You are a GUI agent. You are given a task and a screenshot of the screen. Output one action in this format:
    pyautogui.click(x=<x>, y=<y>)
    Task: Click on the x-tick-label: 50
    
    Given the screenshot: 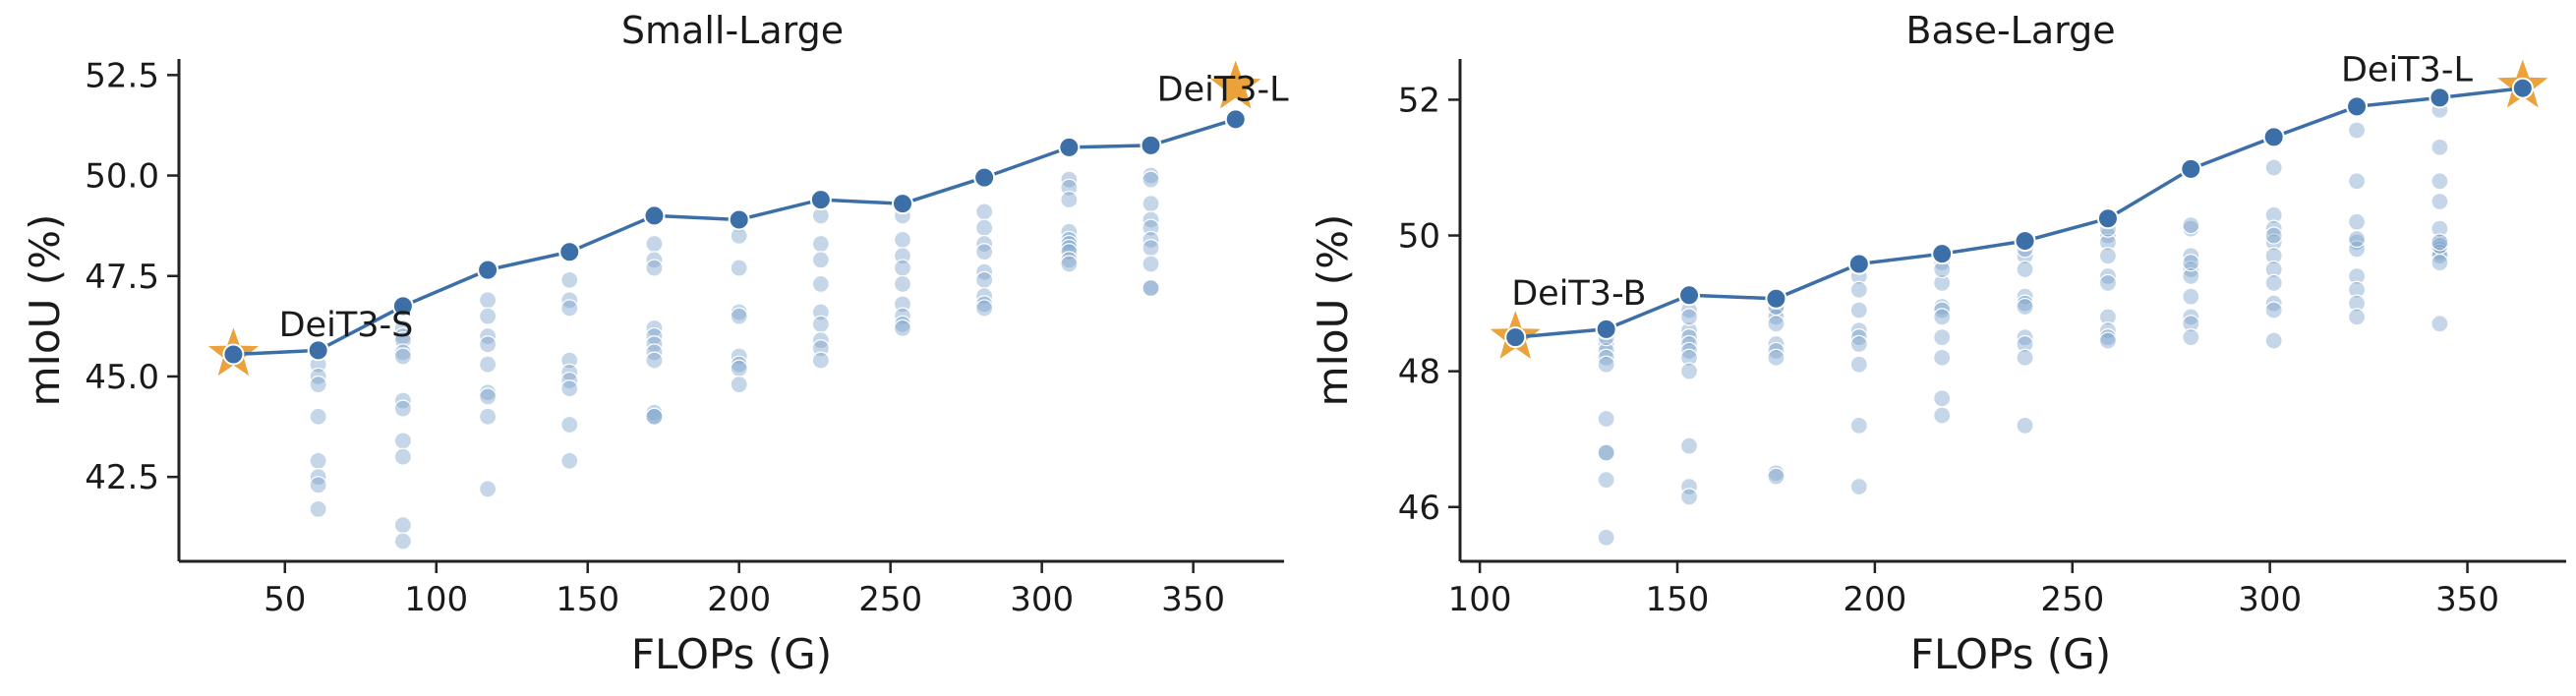 What is the action you would take?
    pyautogui.click(x=284, y=599)
    